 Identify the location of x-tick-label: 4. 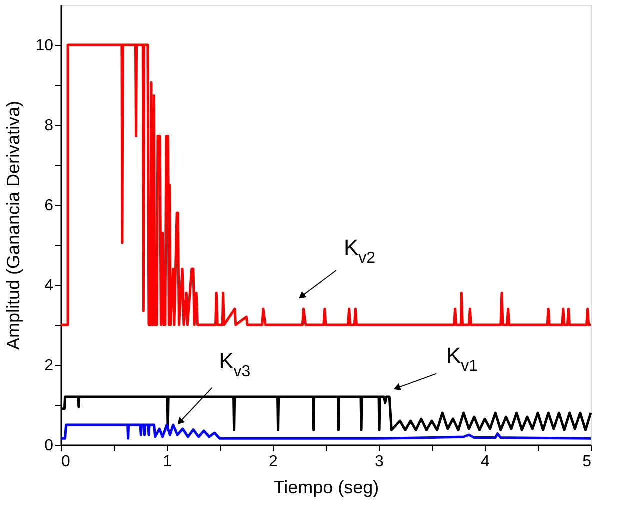
(485, 462).